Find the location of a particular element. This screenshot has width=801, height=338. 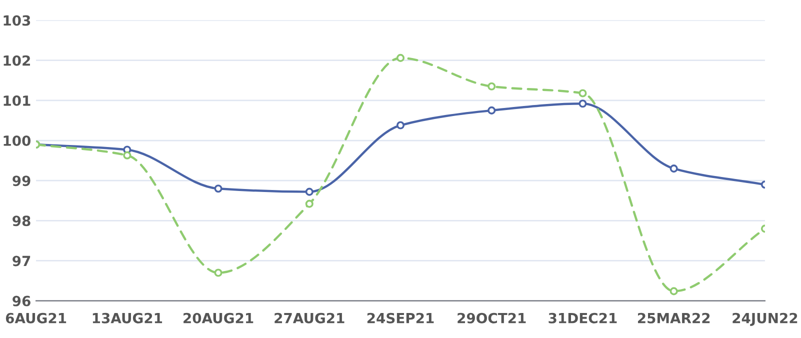

y-tick-label: 102 is located at coordinates (17, 60).